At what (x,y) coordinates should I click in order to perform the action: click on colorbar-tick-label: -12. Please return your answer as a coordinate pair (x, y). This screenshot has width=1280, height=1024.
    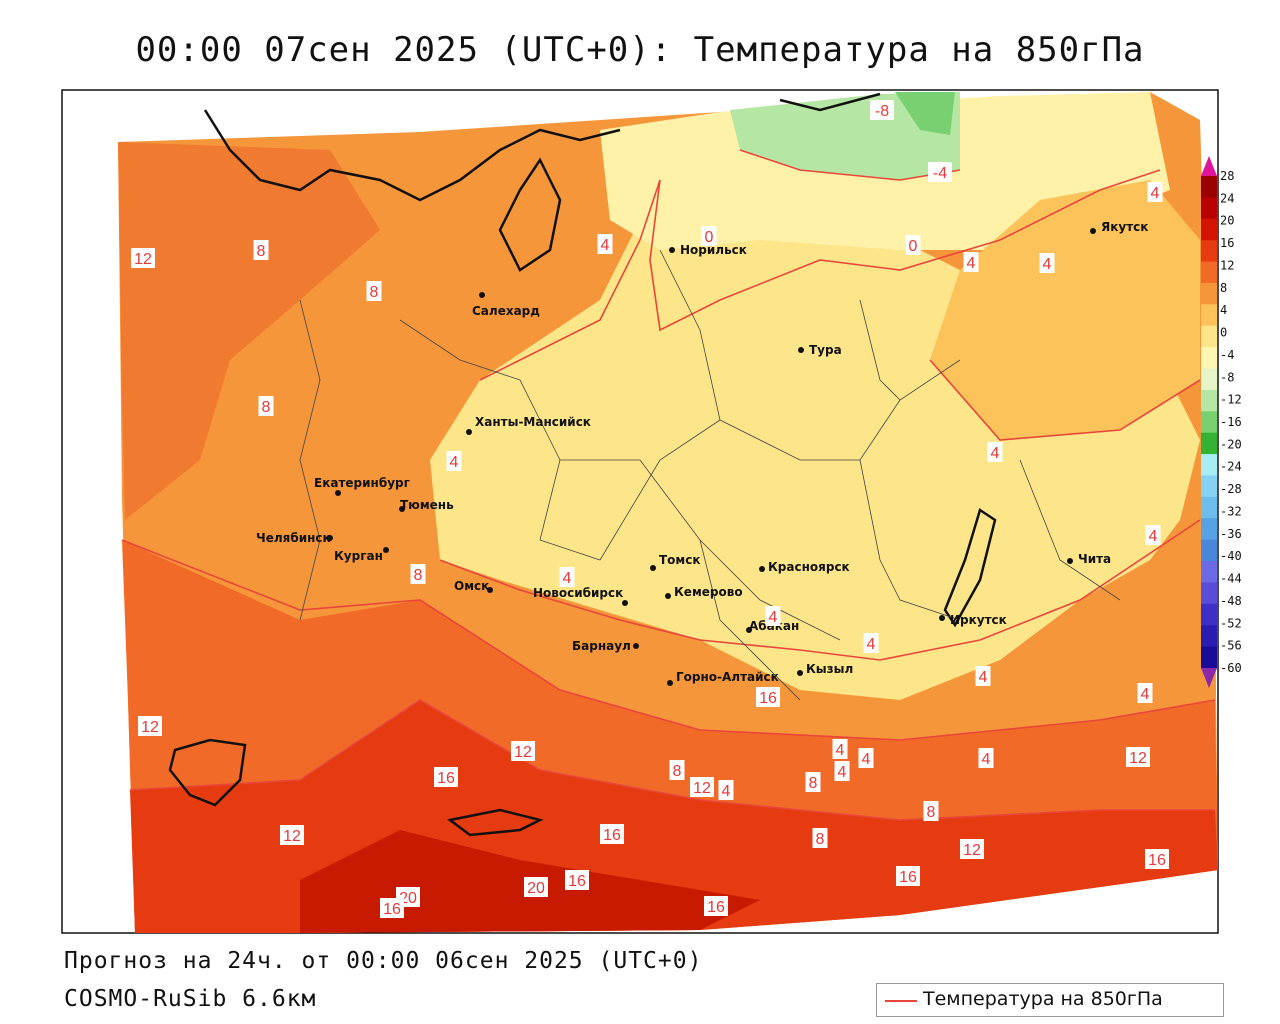
    Looking at the image, I should click on (1231, 400).